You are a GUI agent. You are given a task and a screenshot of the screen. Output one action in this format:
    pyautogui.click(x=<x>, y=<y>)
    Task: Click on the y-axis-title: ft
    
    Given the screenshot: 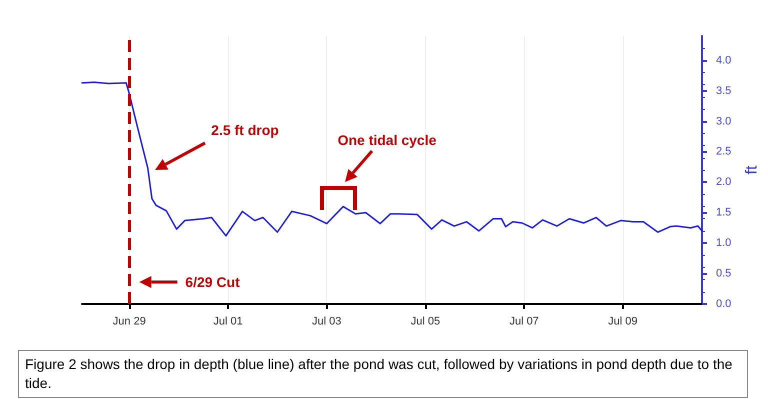 What is the action you would take?
    pyautogui.click(x=752, y=169)
    